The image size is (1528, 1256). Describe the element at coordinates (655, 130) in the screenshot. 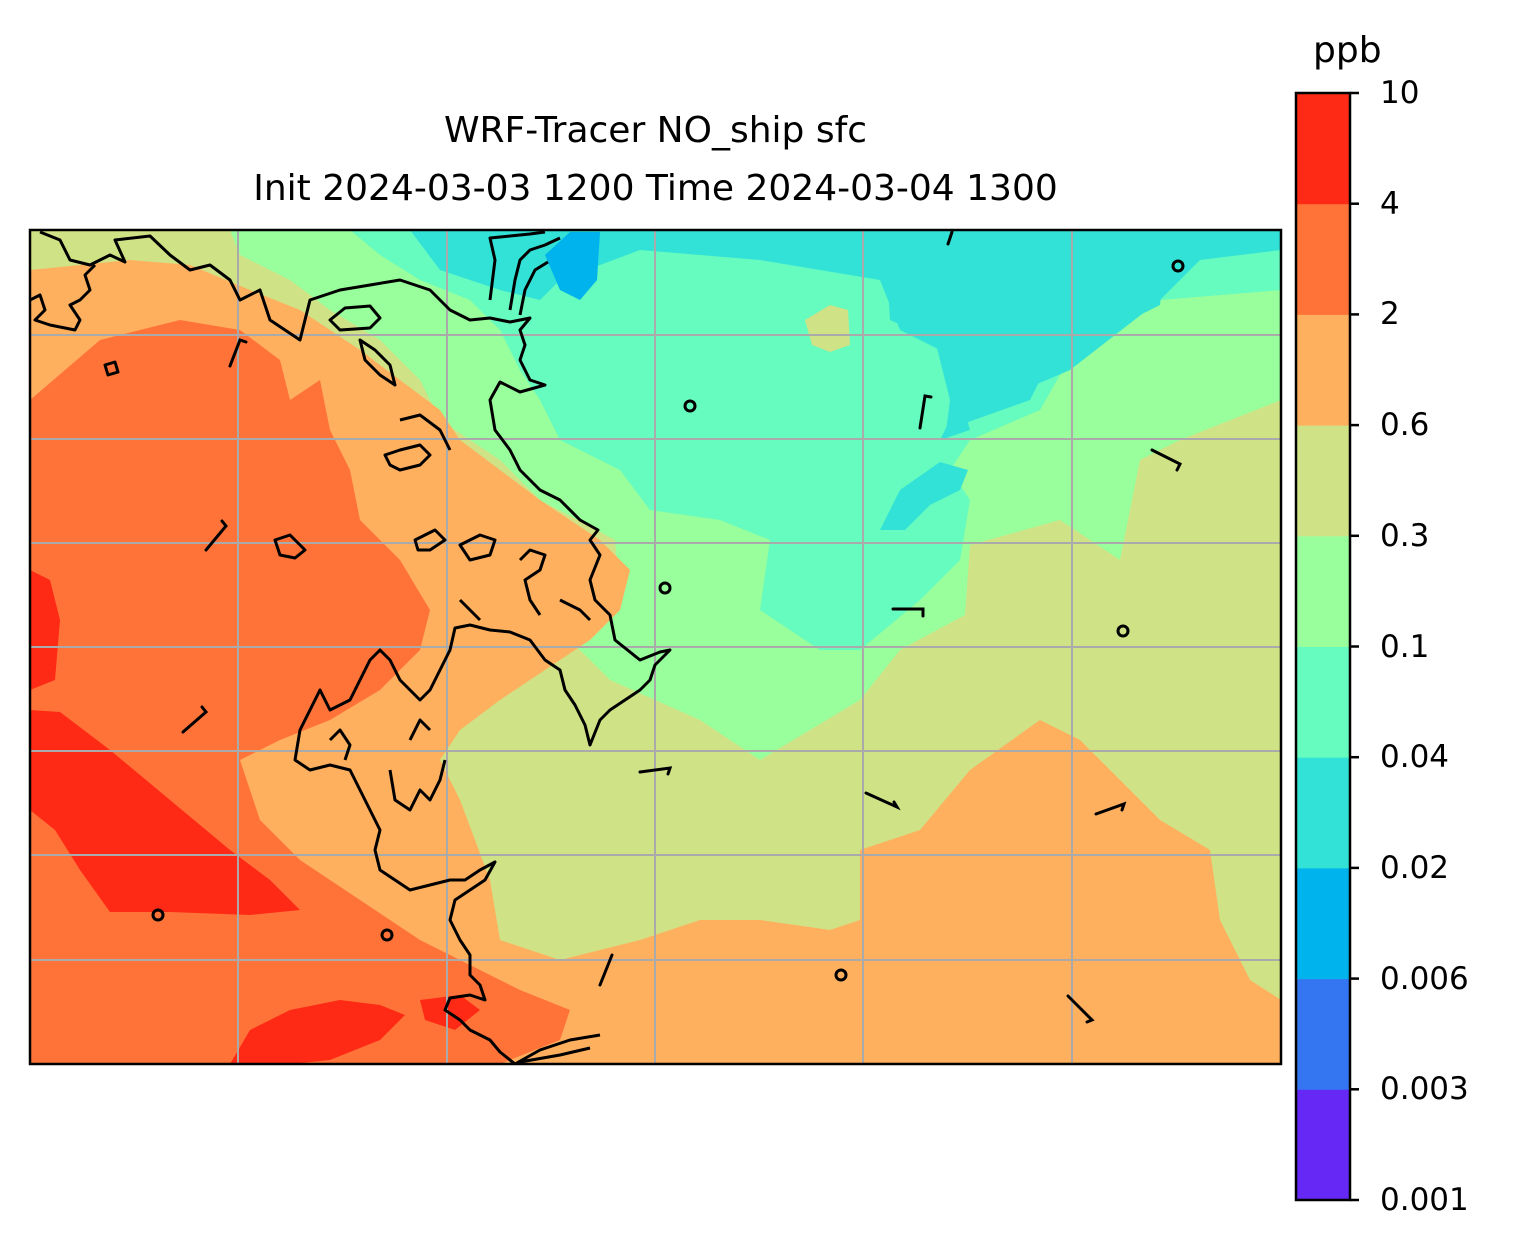

I see `plot-title-line-1: WRF-Tracer NO_ship sfc` at that location.